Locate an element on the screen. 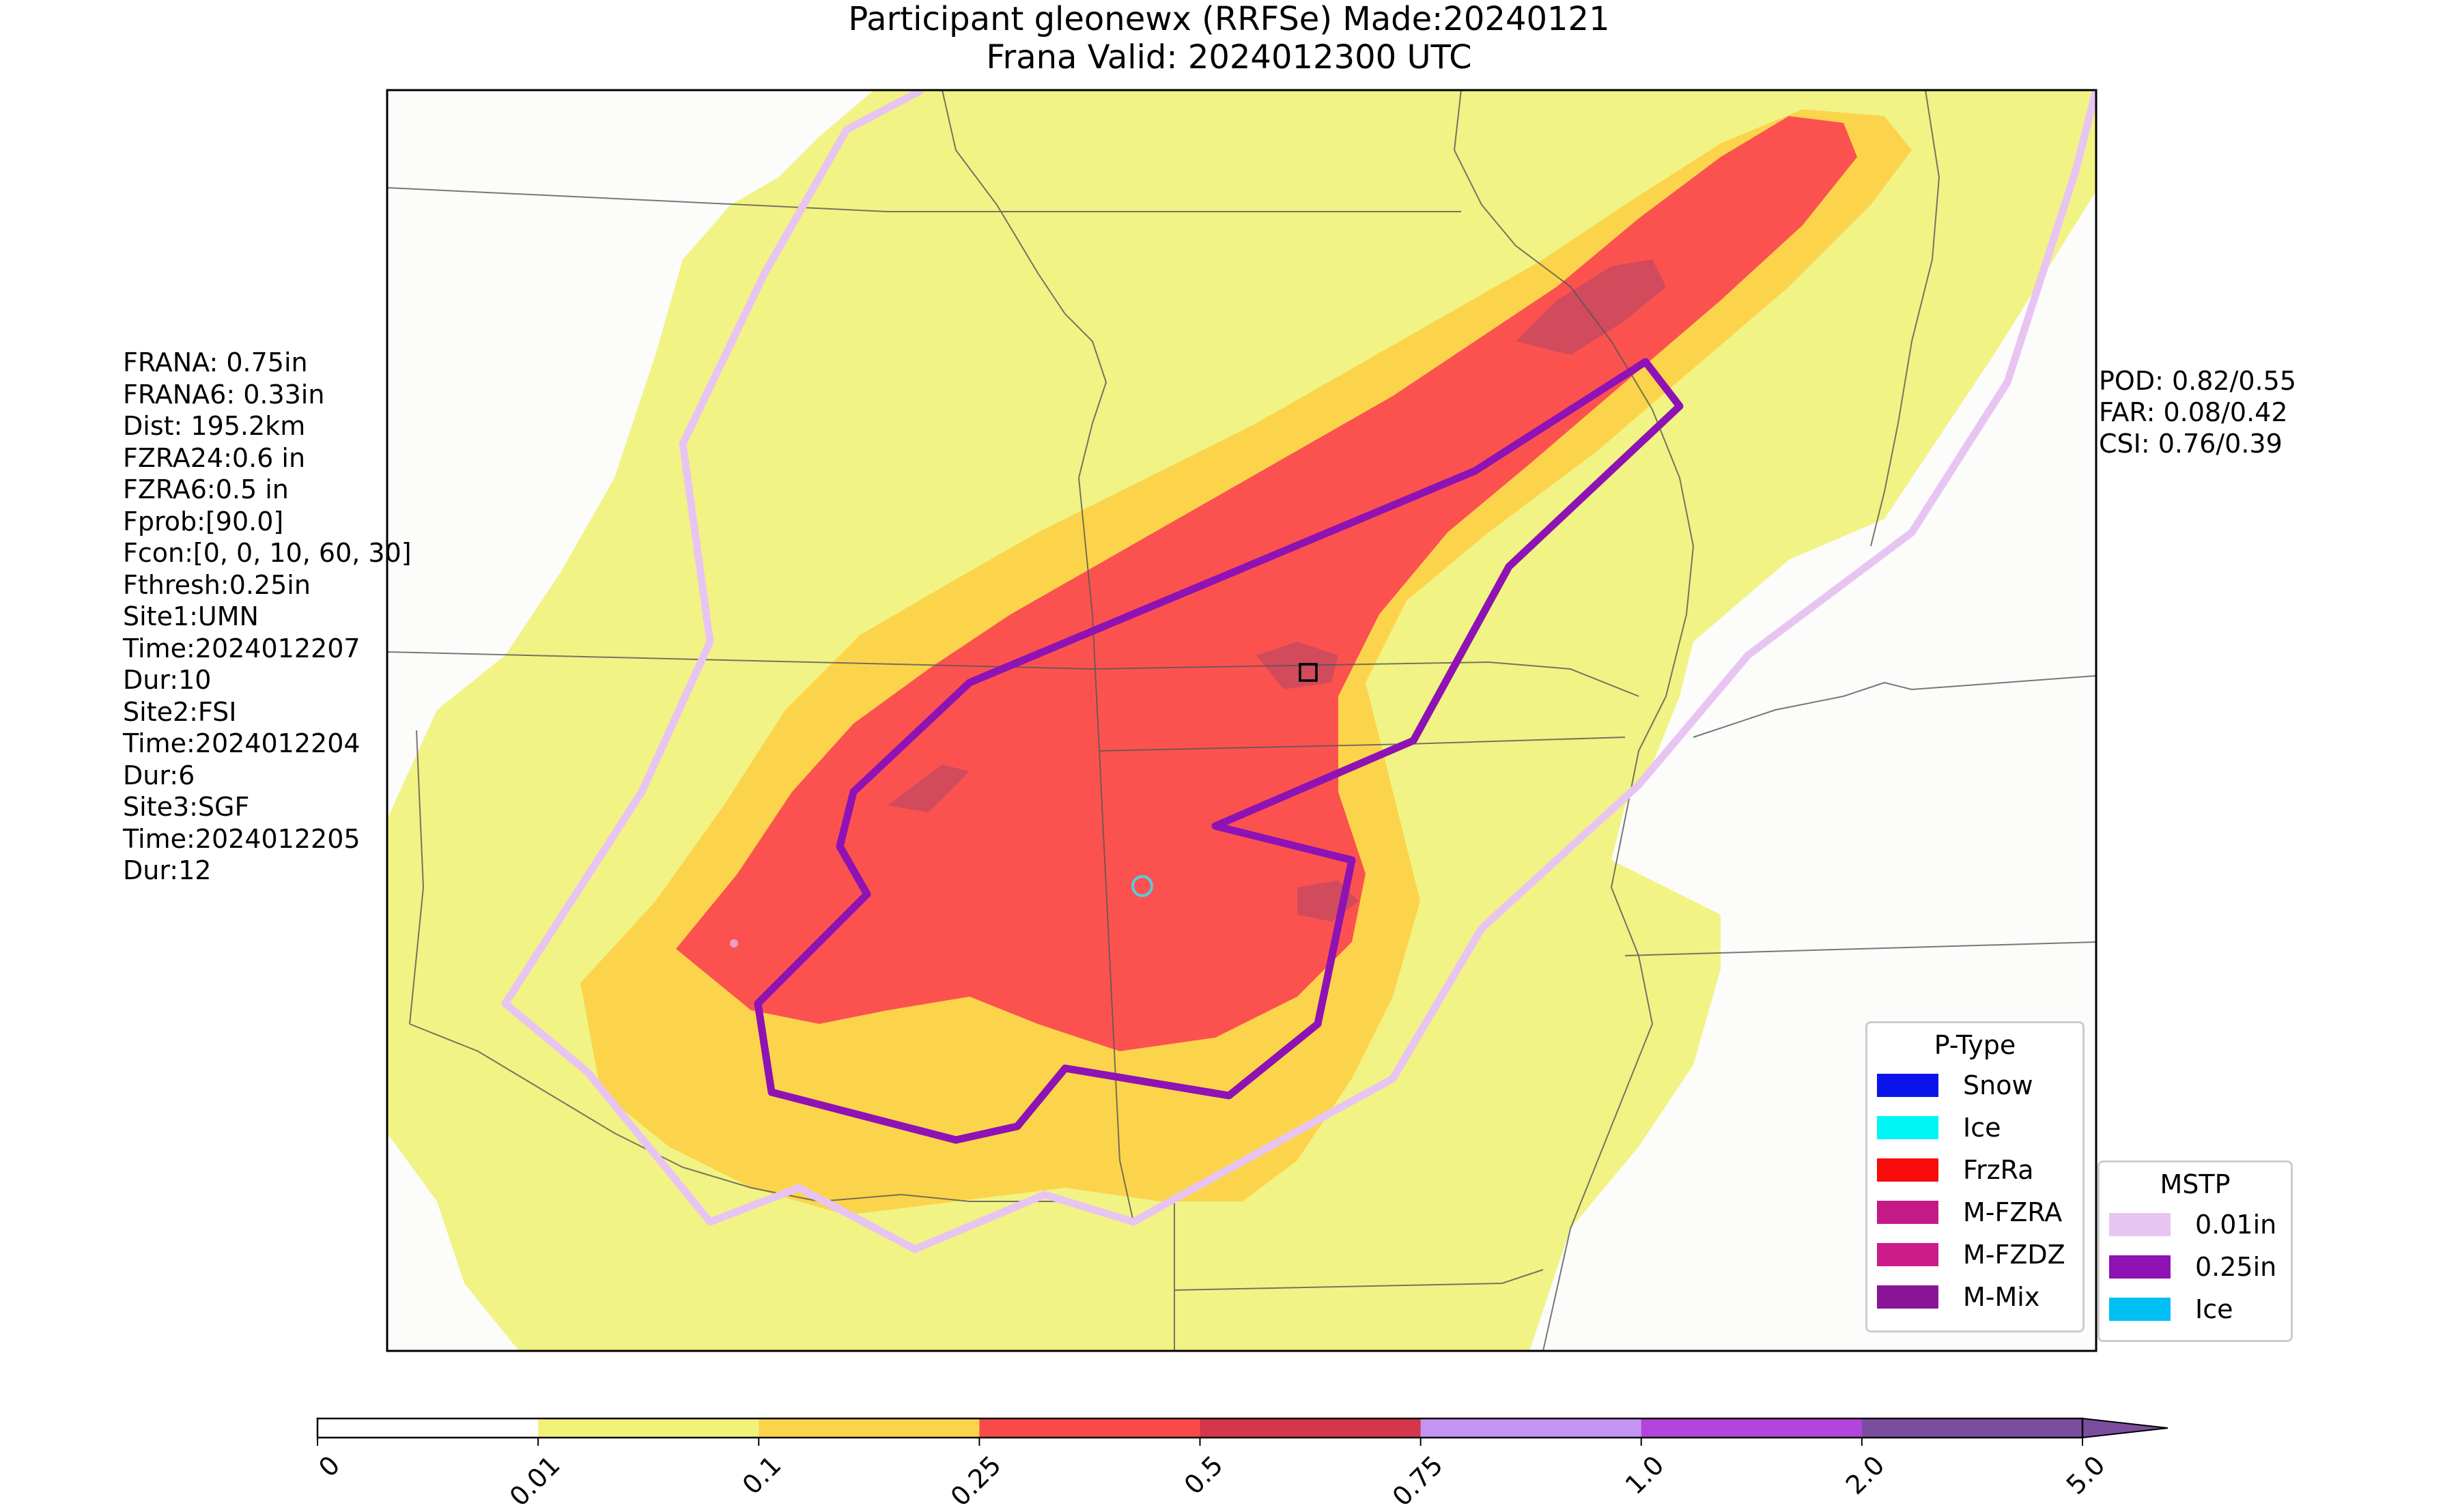 Image resolution: width=2458 pixels, height=1512 pixels. legend-label: M-Mix is located at coordinates (2002, 1297).